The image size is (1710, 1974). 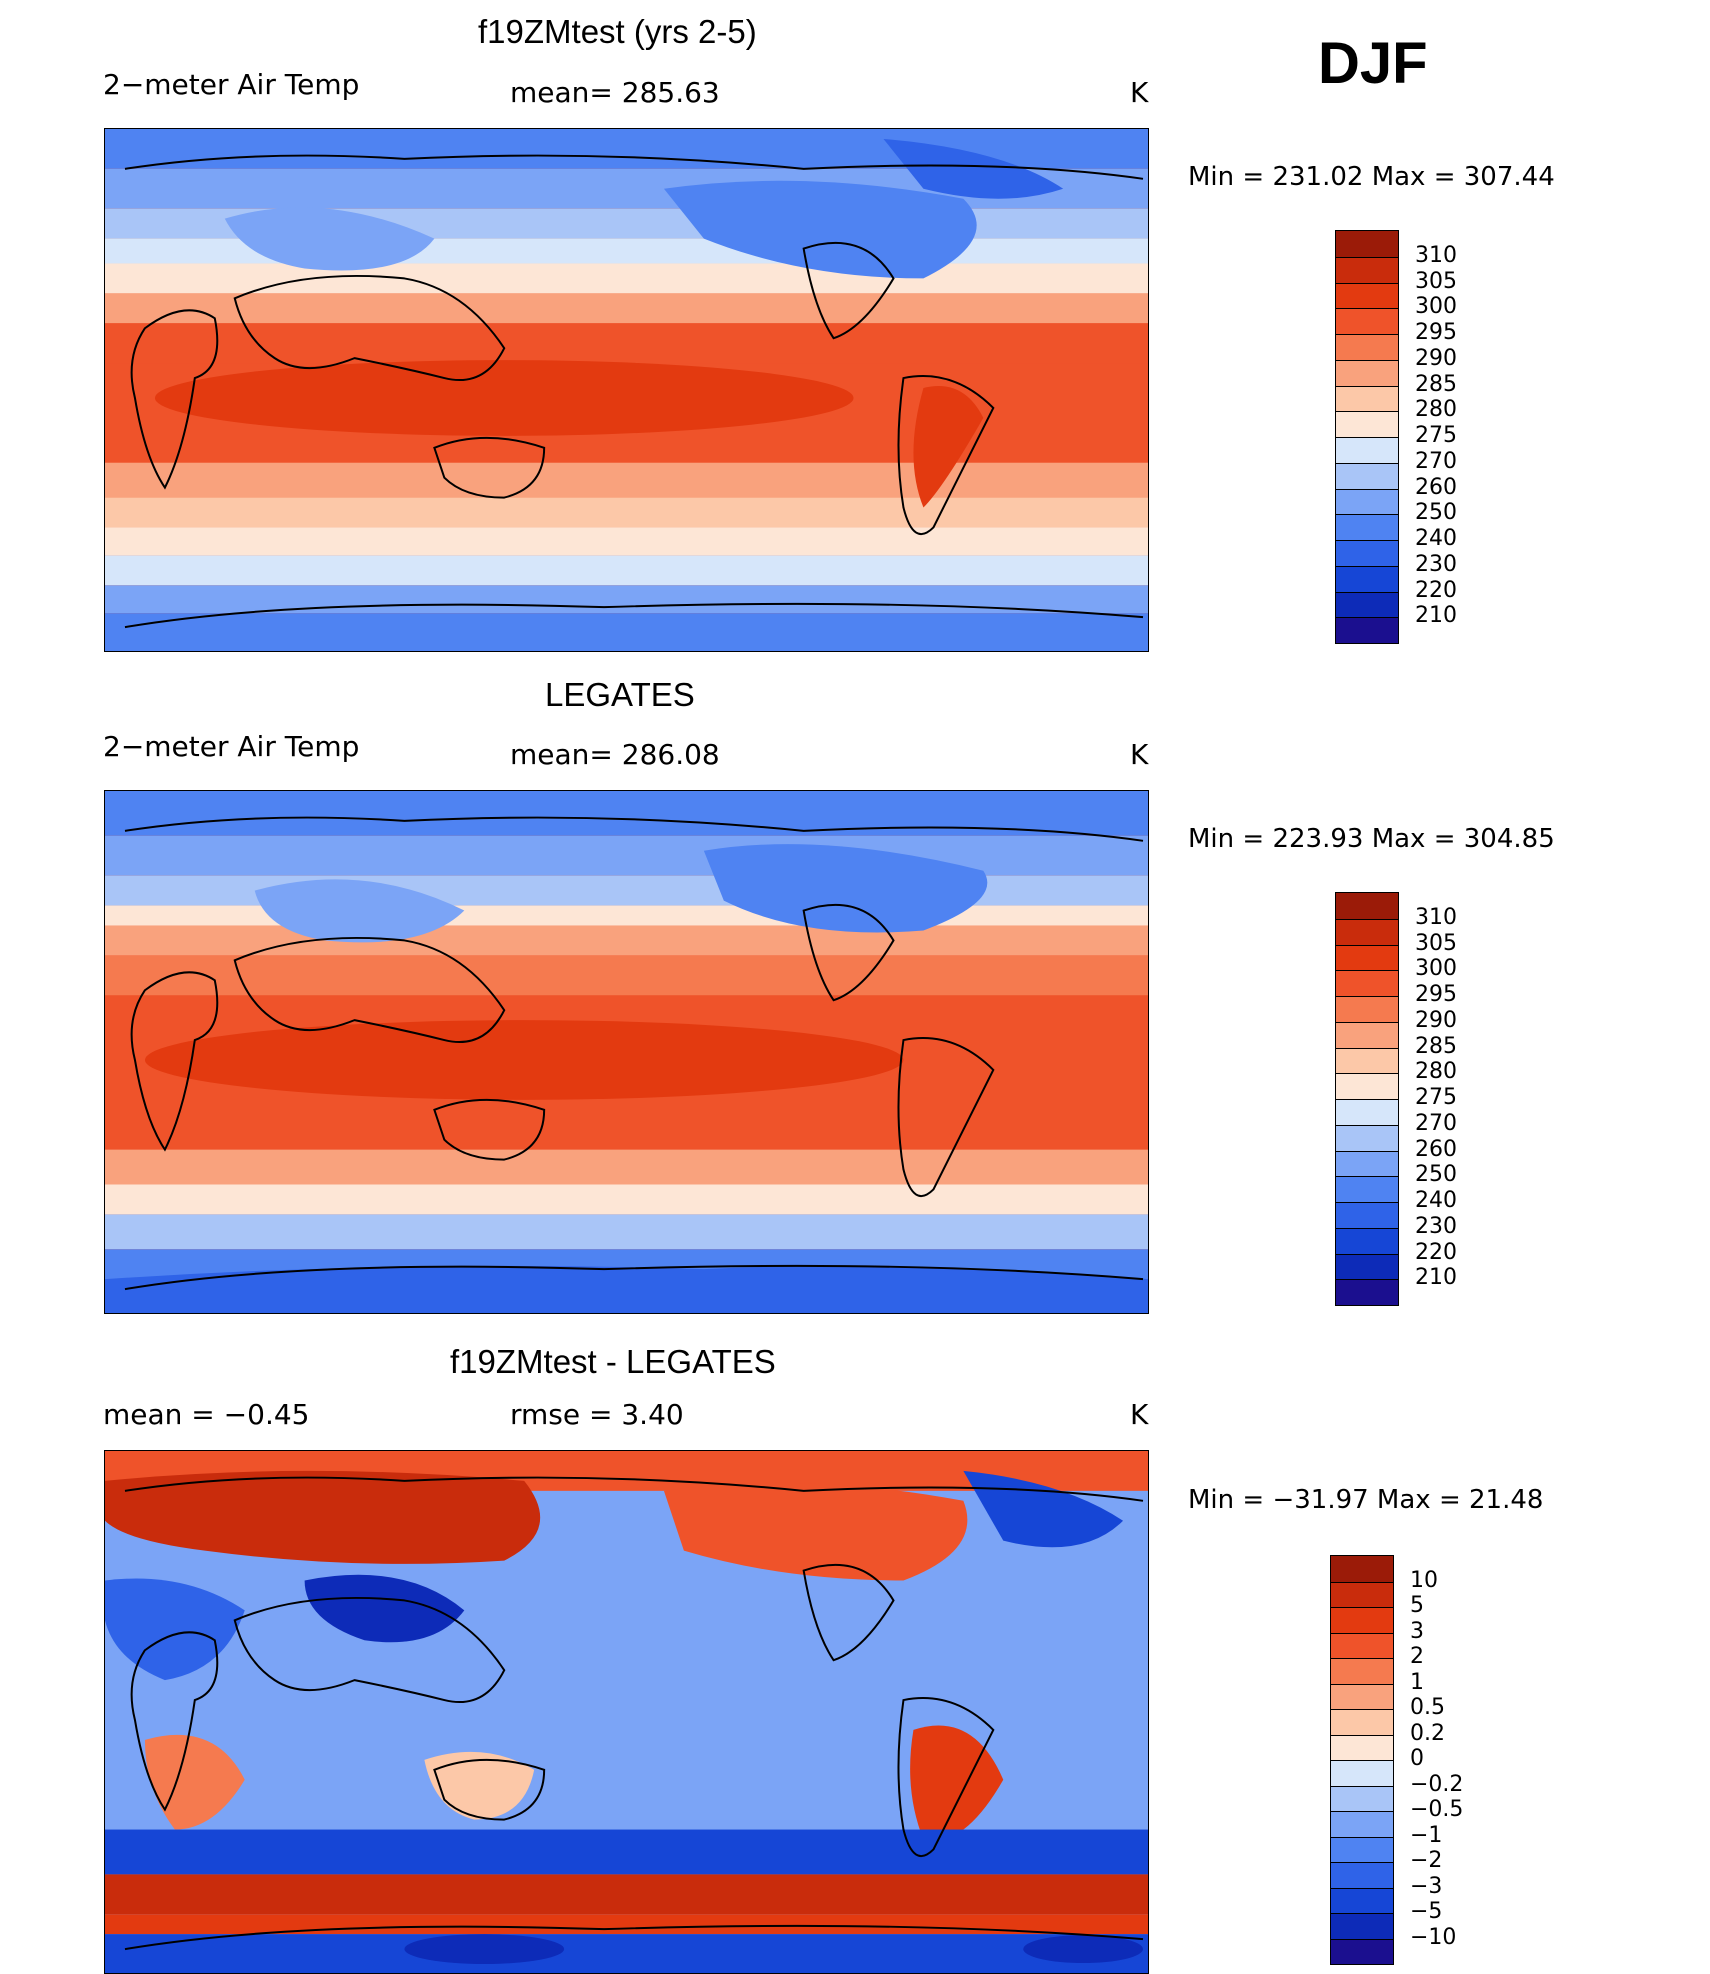 I want to click on panel-2-mean-label: mean= 286.08, so click(x=615, y=754).